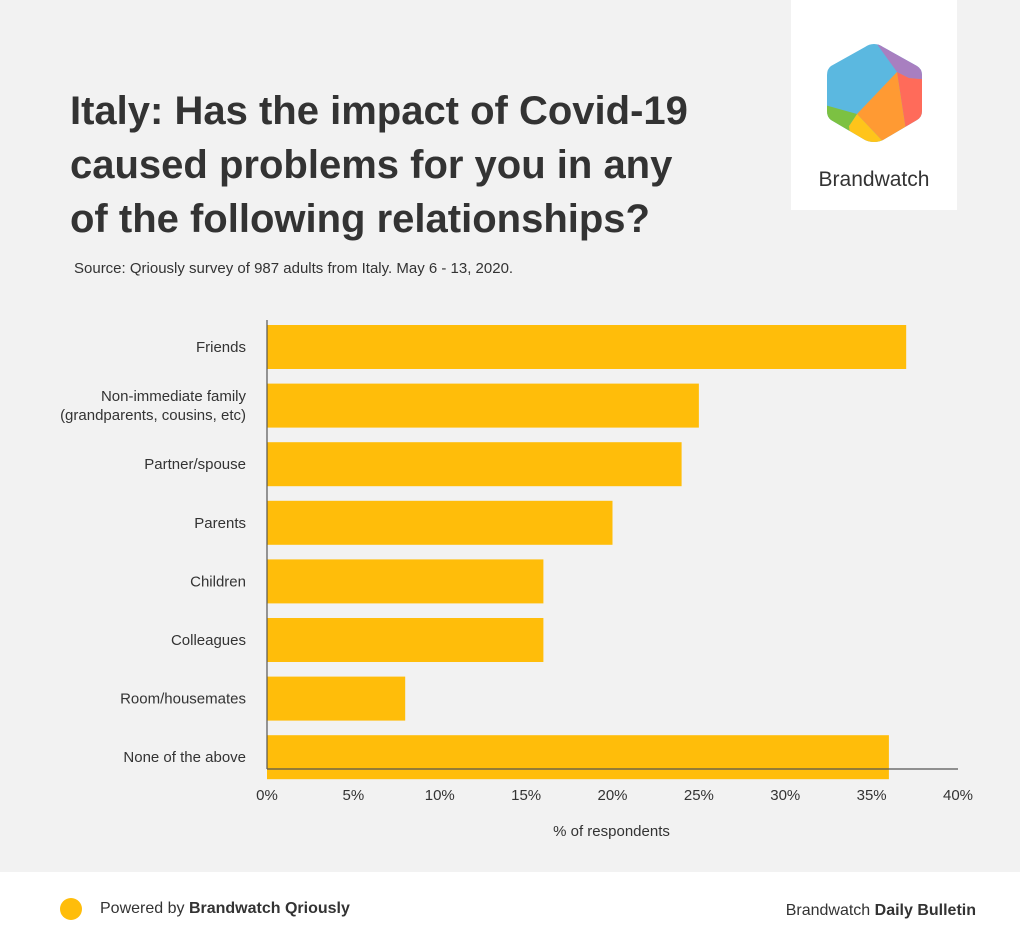 The height and width of the screenshot is (948, 1020). Describe the element at coordinates (611, 831) in the screenshot. I see `x-axis-label: % of respondents` at that location.